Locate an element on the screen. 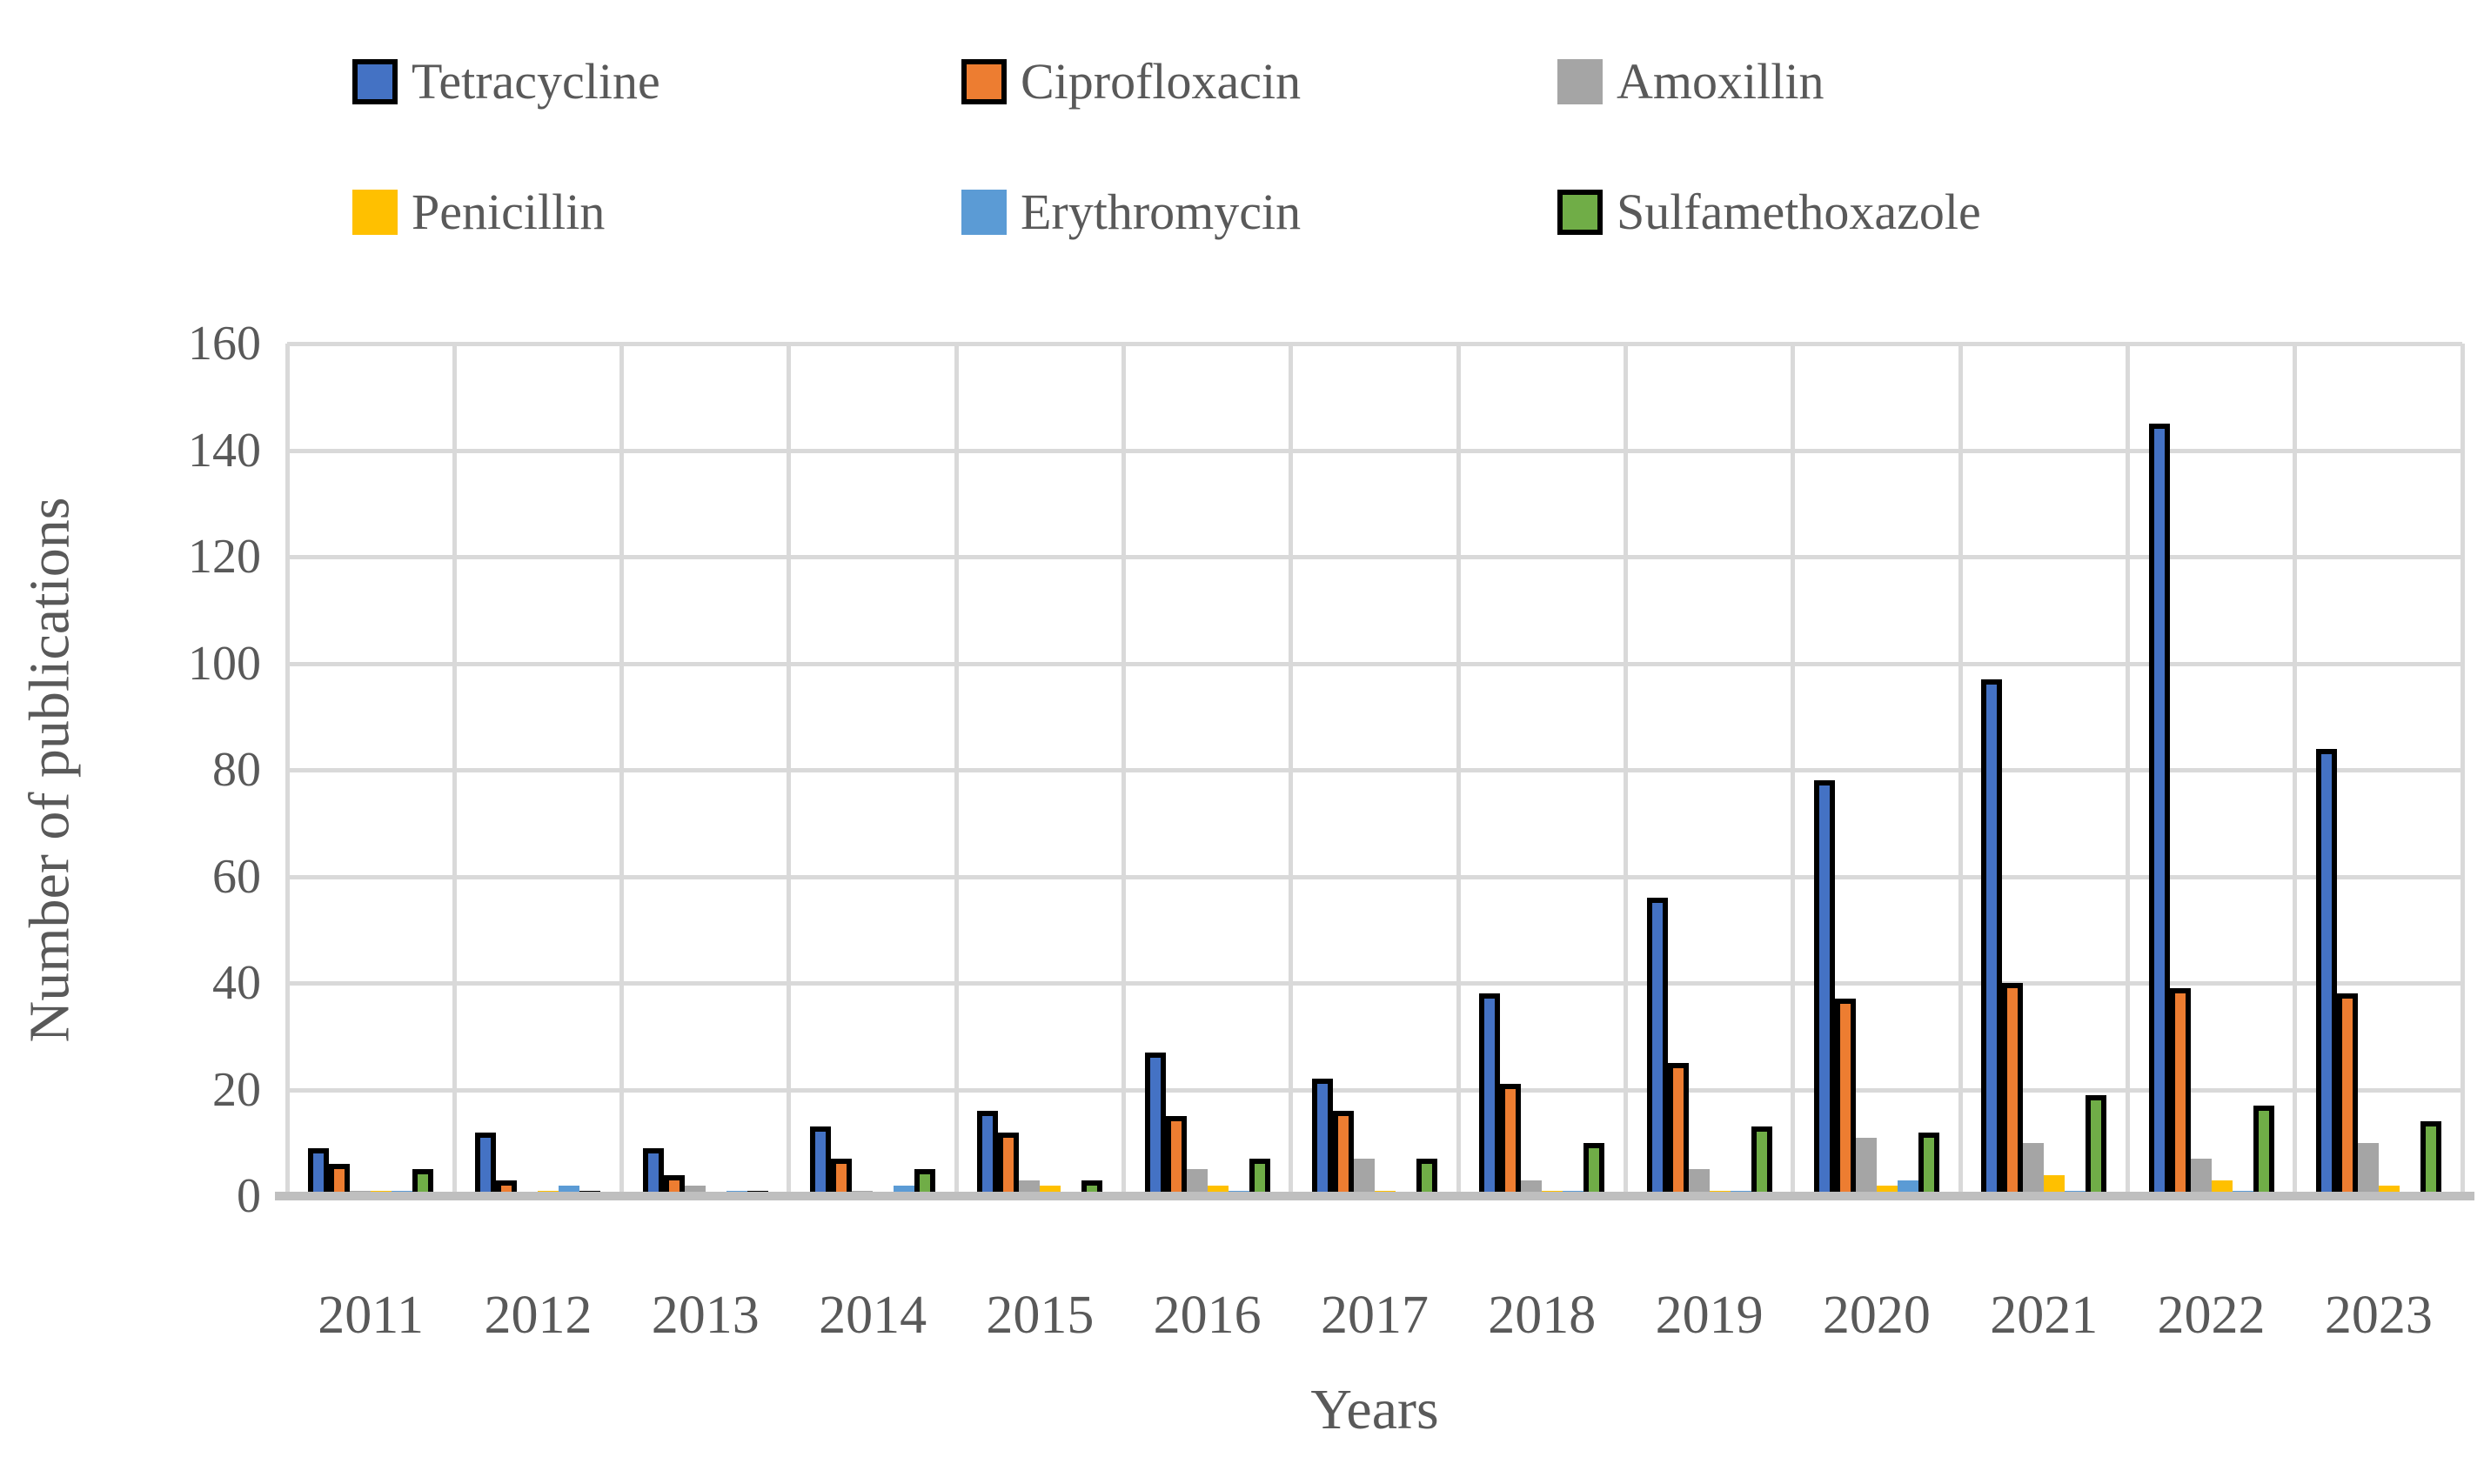 Image resolution: width=2484 pixels, height=1484 pixels. bar-sulfamethoxazole-2022 is located at coordinates (2263, 1150).